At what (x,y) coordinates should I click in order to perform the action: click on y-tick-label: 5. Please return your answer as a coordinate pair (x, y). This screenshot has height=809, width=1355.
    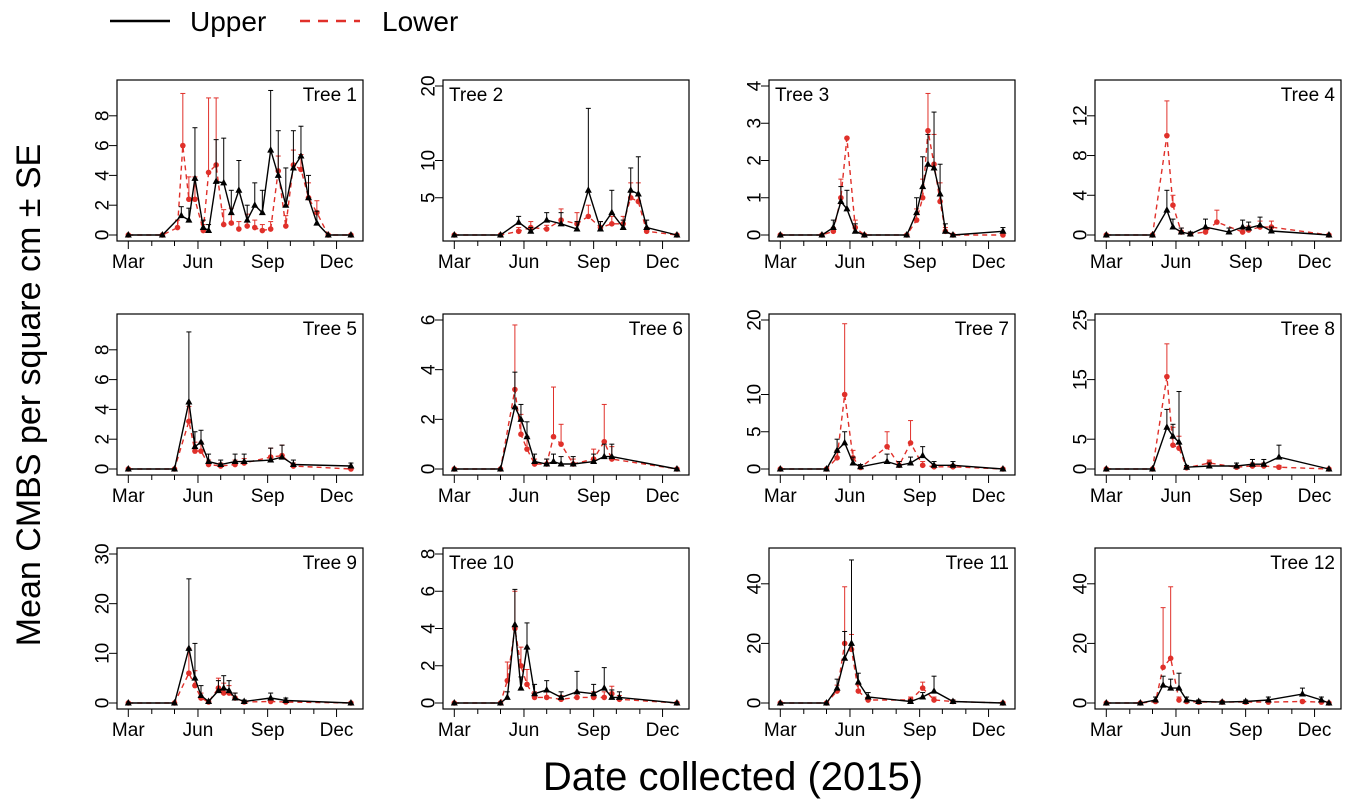
    Looking at the image, I should click on (1081, 439).